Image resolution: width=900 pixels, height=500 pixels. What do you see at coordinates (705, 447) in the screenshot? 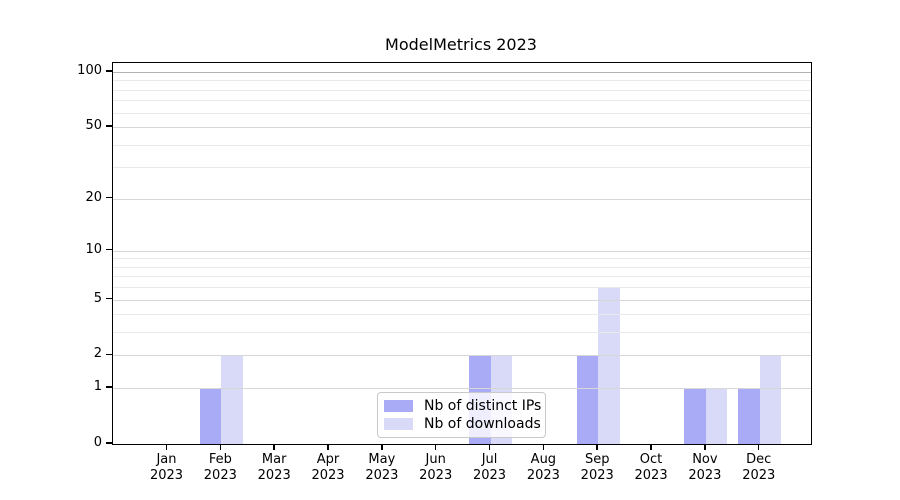
I see `x-tick-nov` at bounding box center [705, 447].